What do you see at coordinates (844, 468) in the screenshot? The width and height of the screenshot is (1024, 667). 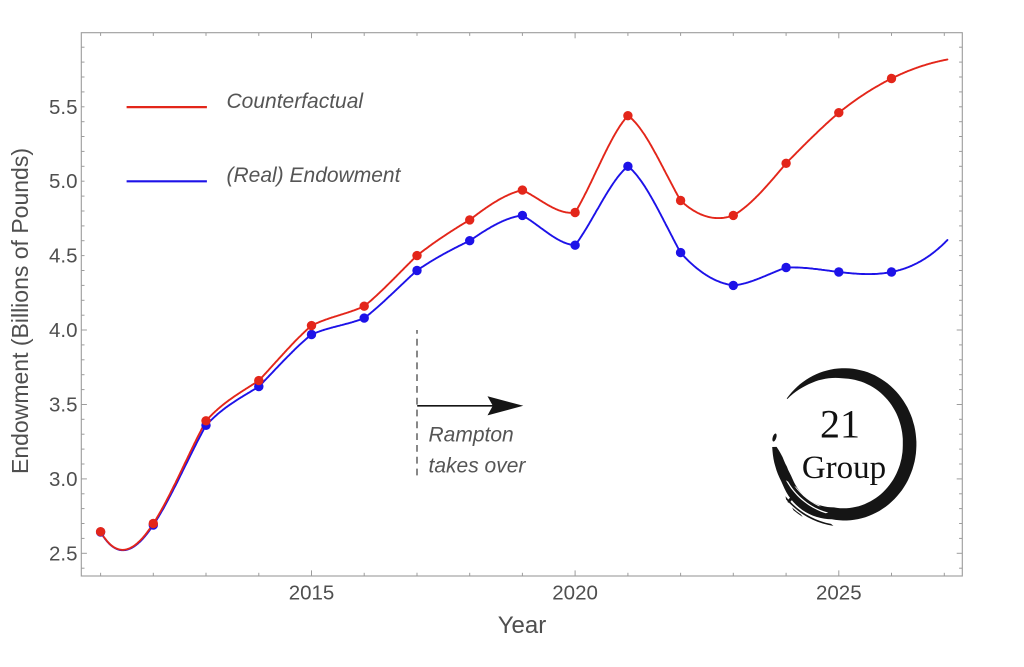 I see `svg-text: Group` at bounding box center [844, 468].